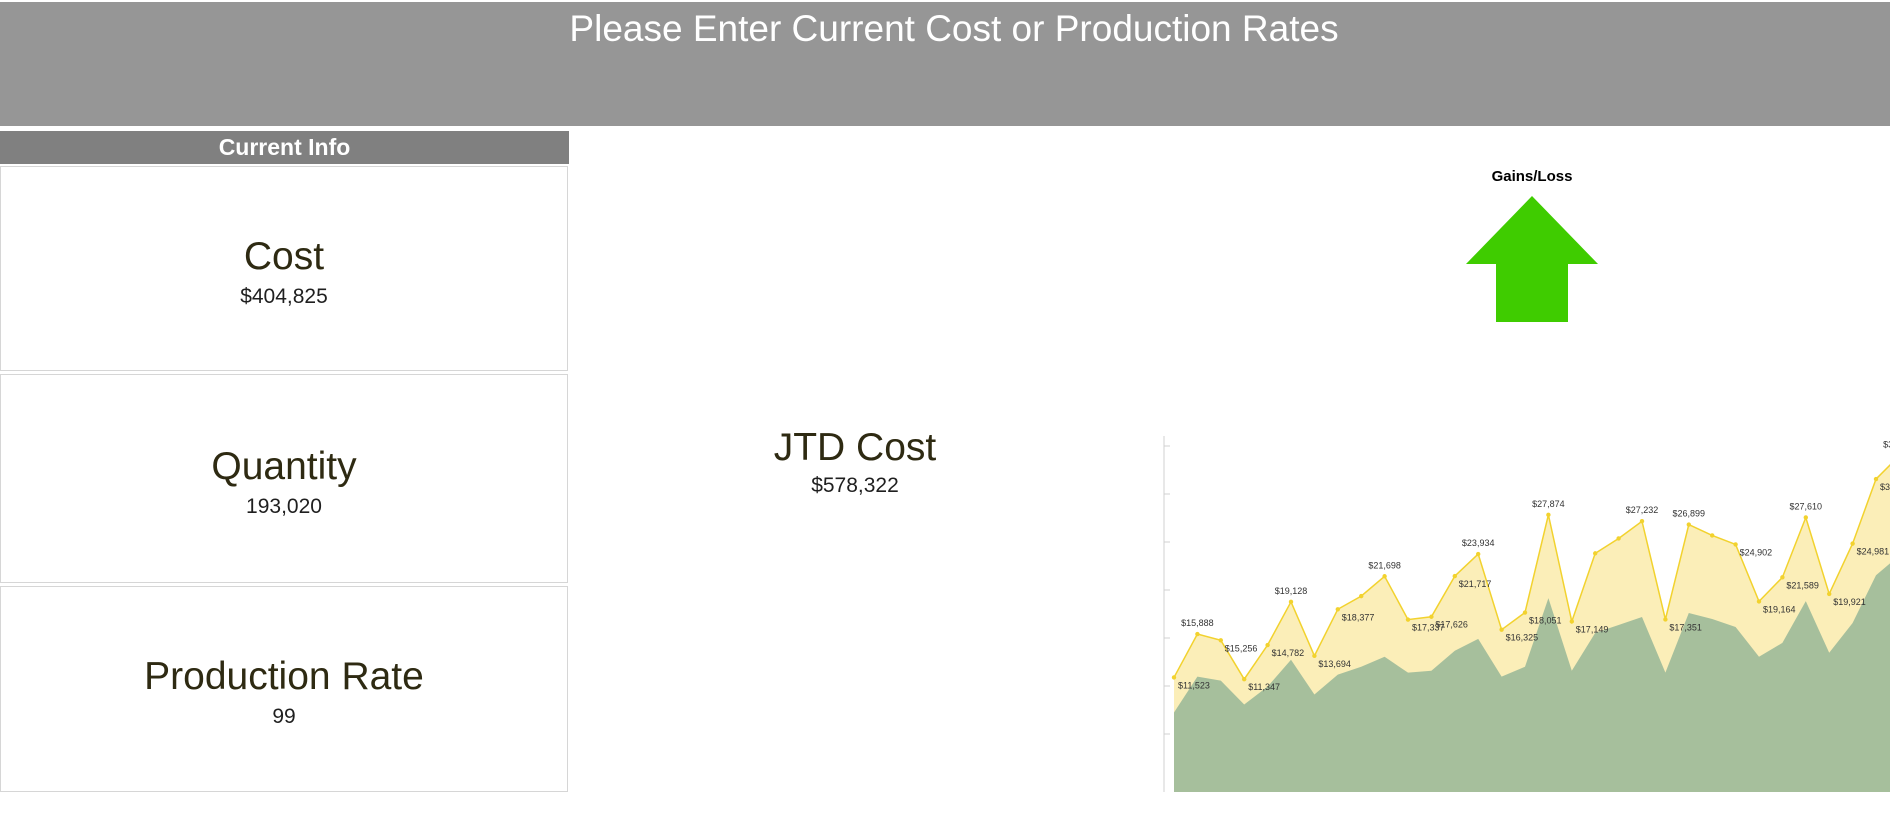 Image resolution: width=1890 pixels, height=826 pixels. Describe the element at coordinates (1264, 687) in the screenshot. I see `data-label: $11,347` at that location.